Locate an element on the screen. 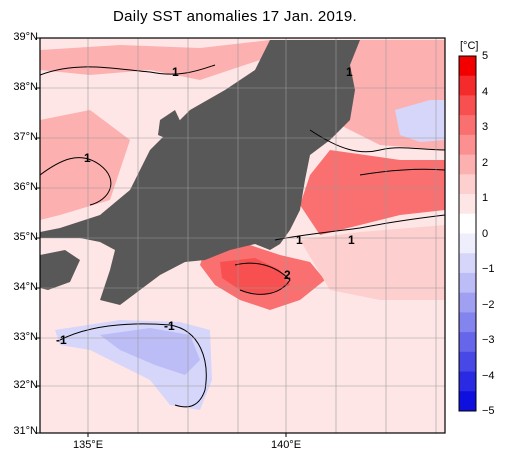 This screenshot has width=507, height=456. colorbar-tick: 0 is located at coordinates (485, 234).